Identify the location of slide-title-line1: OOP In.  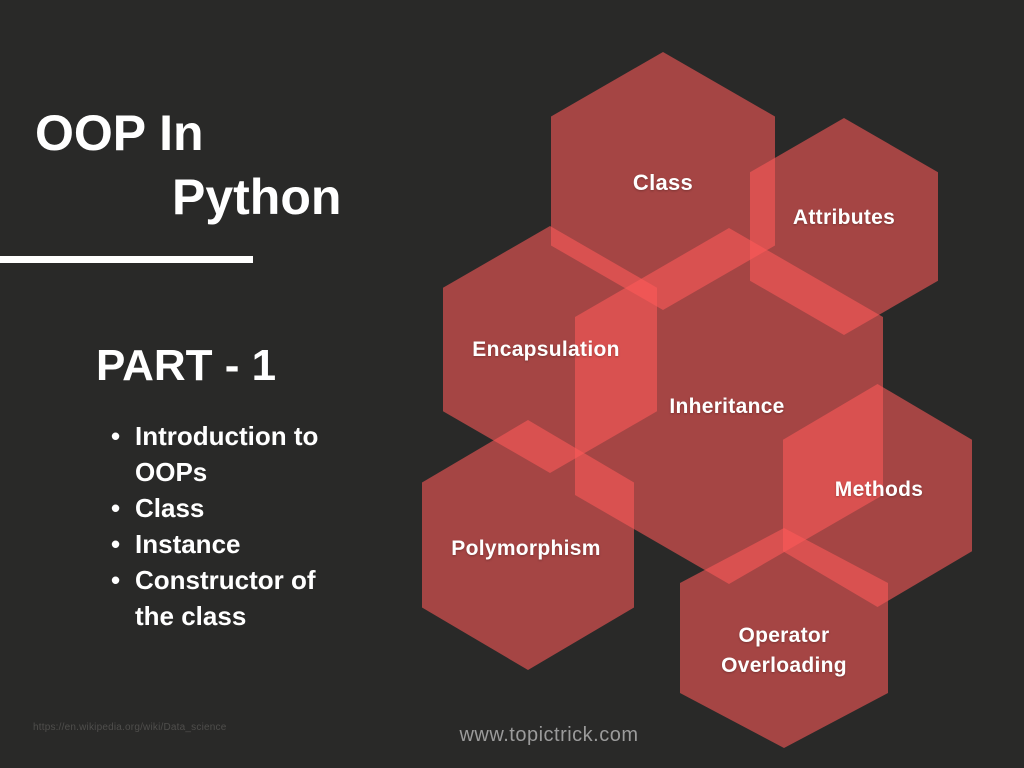
(119, 133).